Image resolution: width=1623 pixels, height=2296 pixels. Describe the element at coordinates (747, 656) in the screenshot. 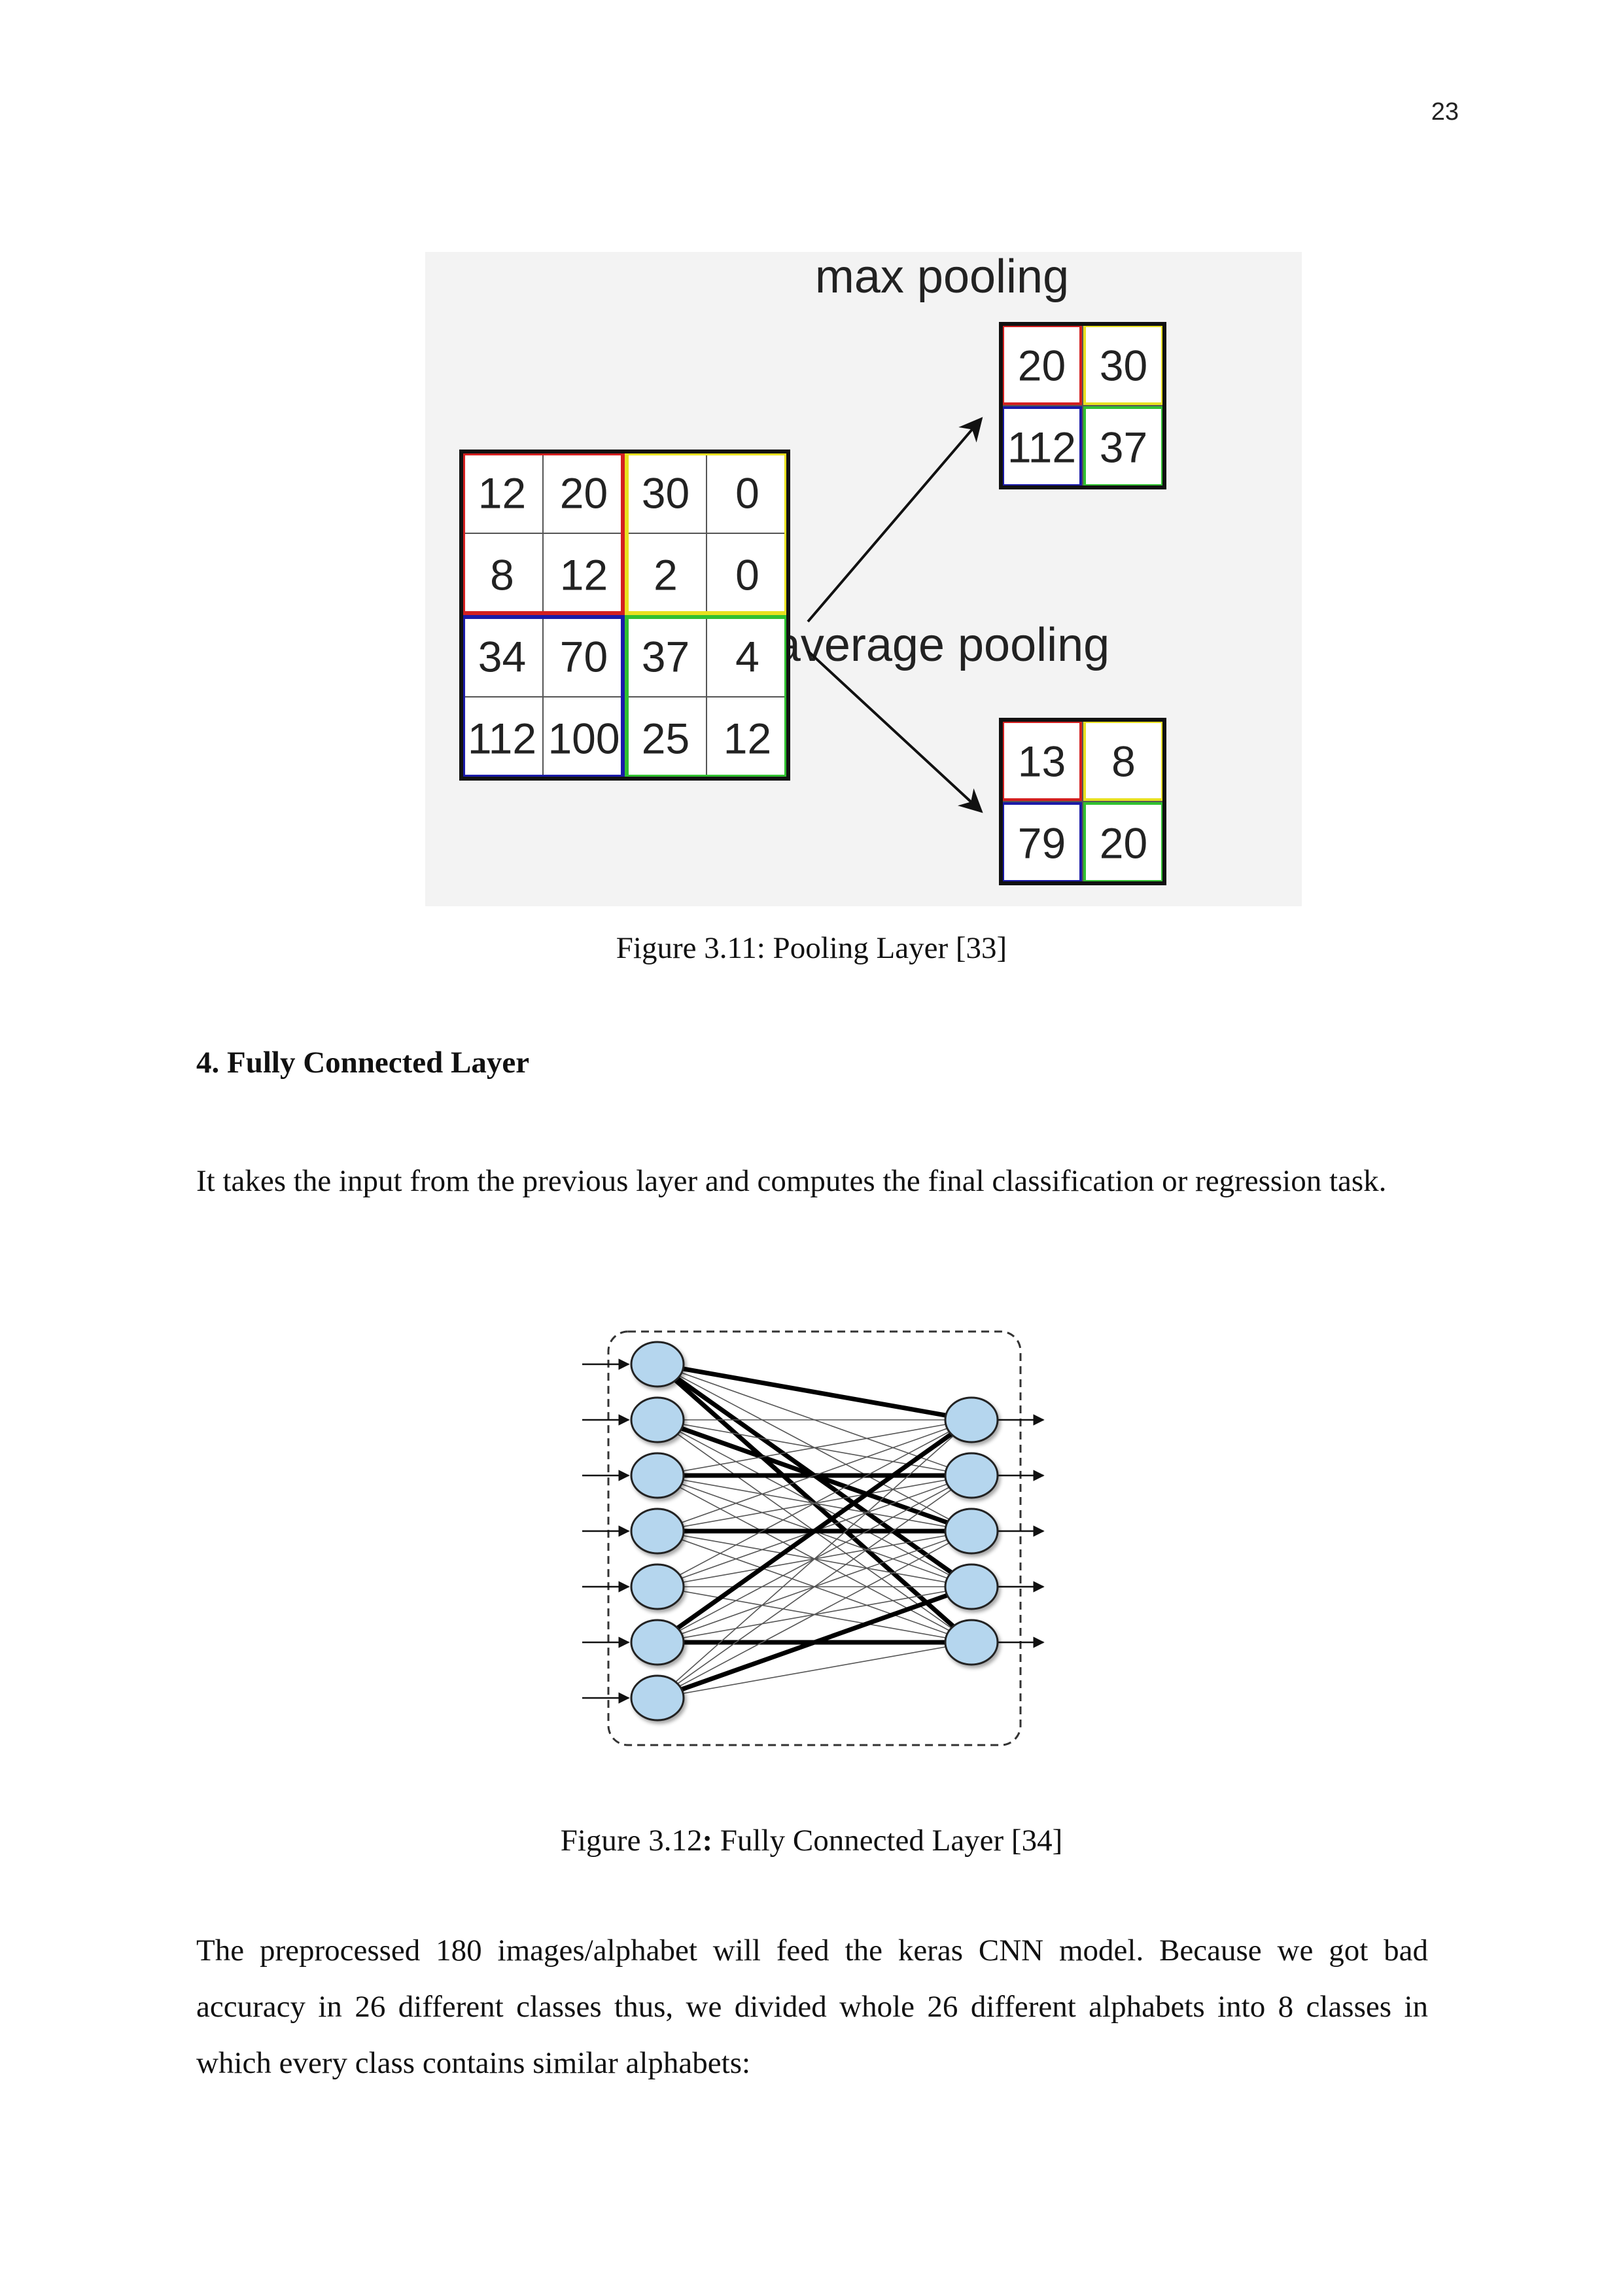

I see `input-grid-value: 4` at that location.